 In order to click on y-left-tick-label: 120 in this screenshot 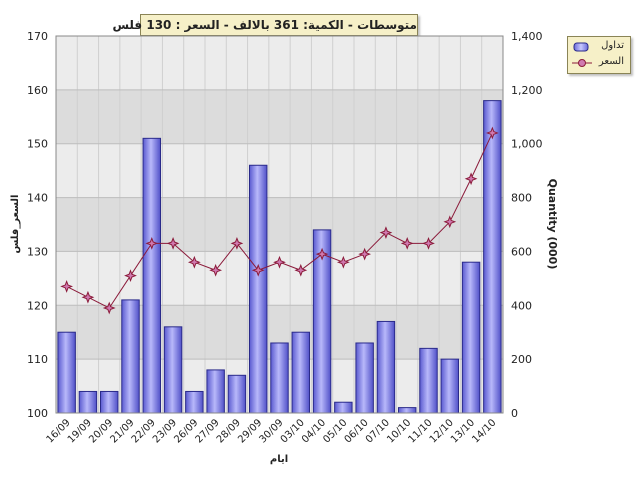, I will do `click(37, 305)`.